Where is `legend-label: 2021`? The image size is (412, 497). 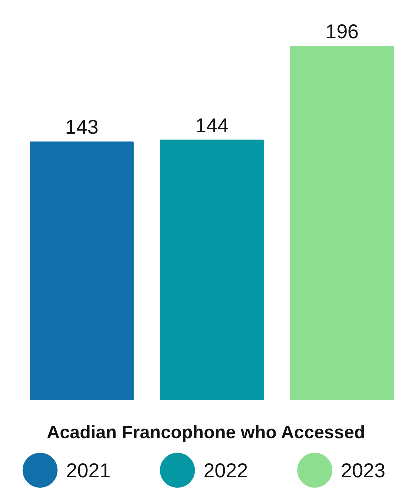 legend-label: 2021 is located at coordinates (88, 471).